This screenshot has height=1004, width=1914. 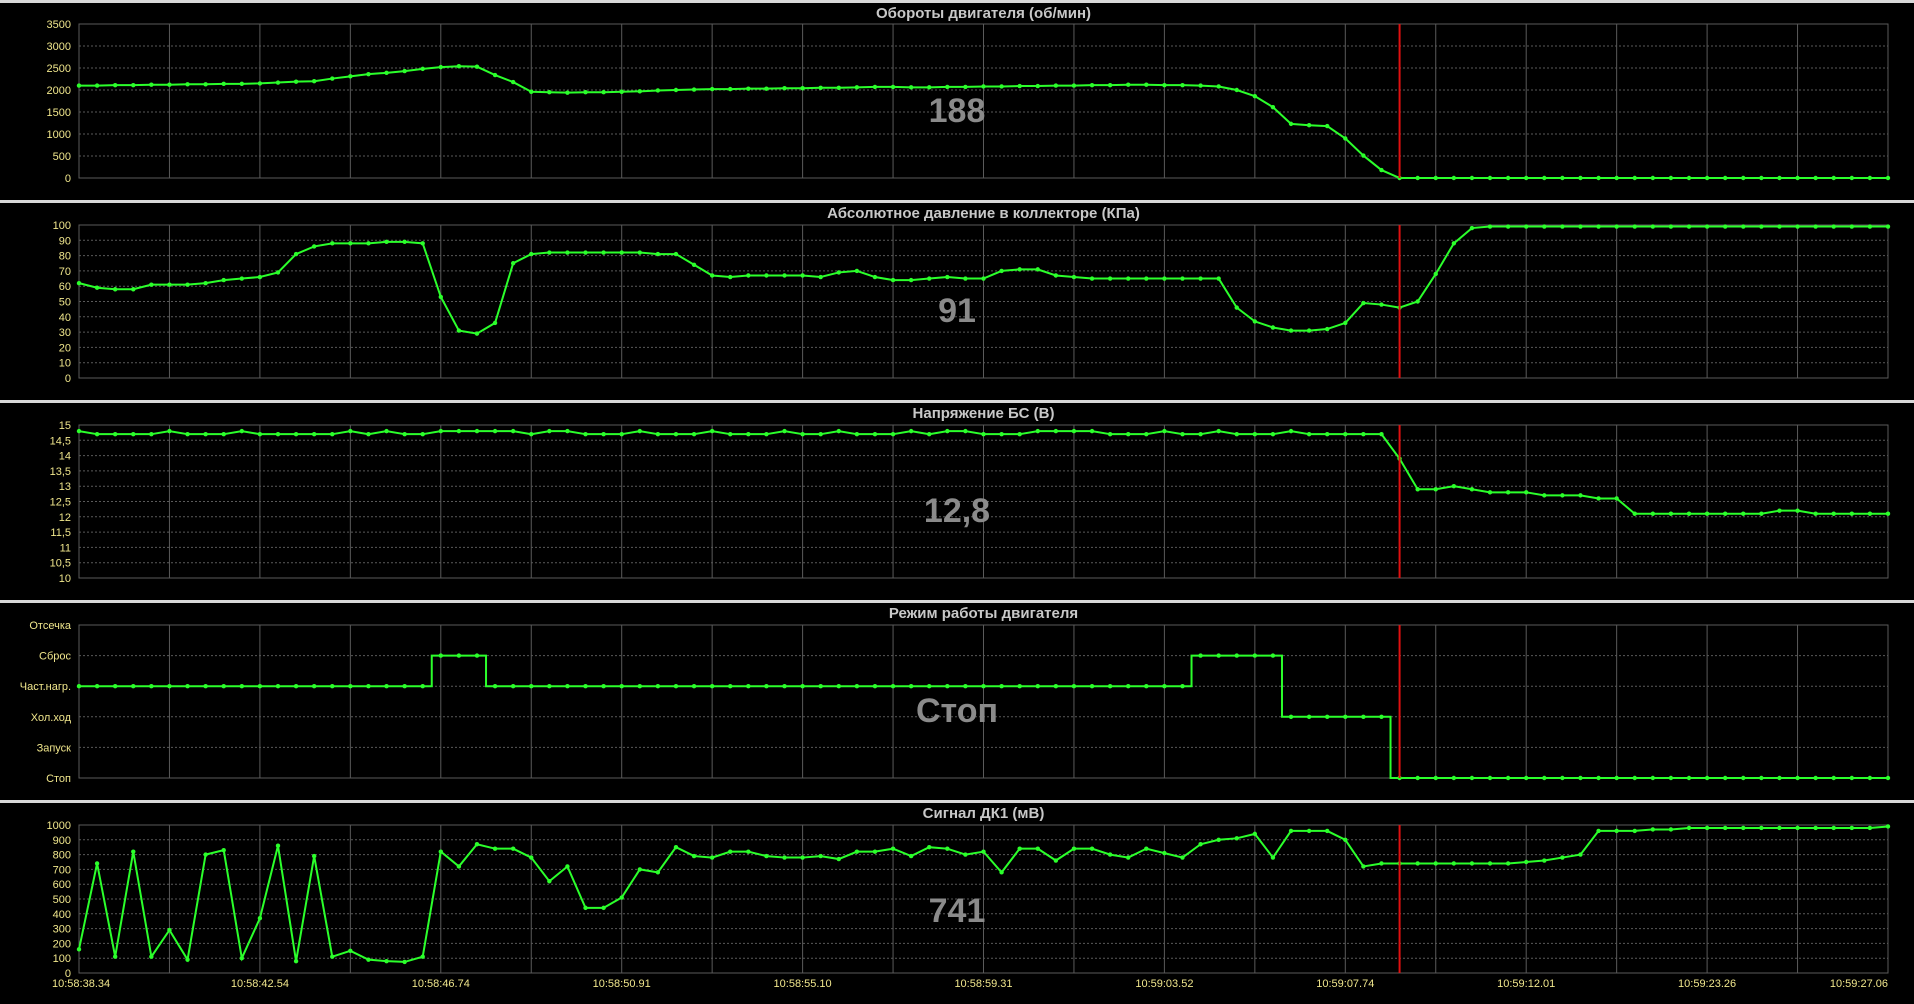 I want to click on y-tick-label: 300, so click(x=62, y=930).